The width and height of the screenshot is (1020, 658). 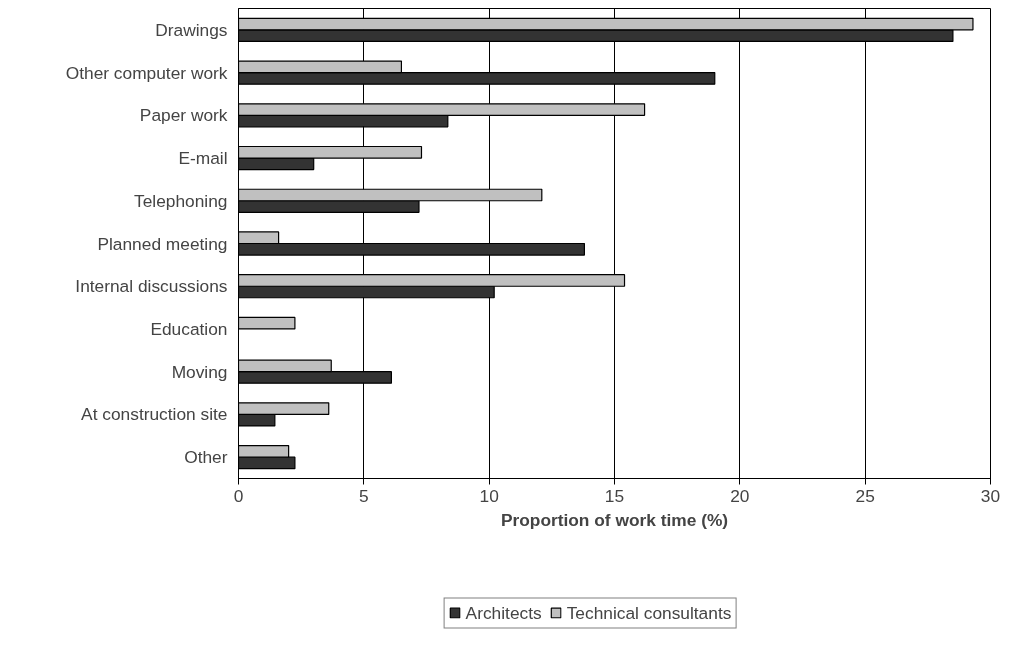 What do you see at coordinates (740, 495) in the screenshot?
I see `x-tick-label: 20` at bounding box center [740, 495].